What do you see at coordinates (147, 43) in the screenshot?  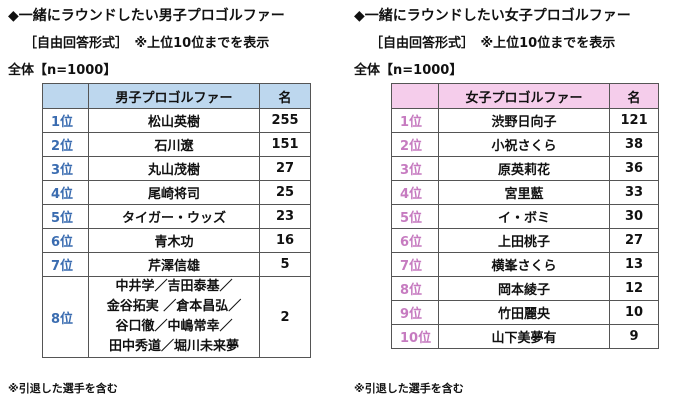 I see `male-panel-subtitle: ［自由回答形式］ ※上位10位までを表示` at bounding box center [147, 43].